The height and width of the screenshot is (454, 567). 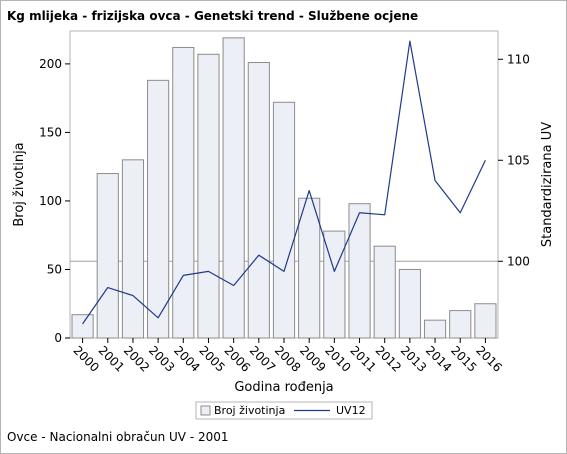 What do you see at coordinates (435, 329) in the screenshot?
I see `bar-2014` at bounding box center [435, 329].